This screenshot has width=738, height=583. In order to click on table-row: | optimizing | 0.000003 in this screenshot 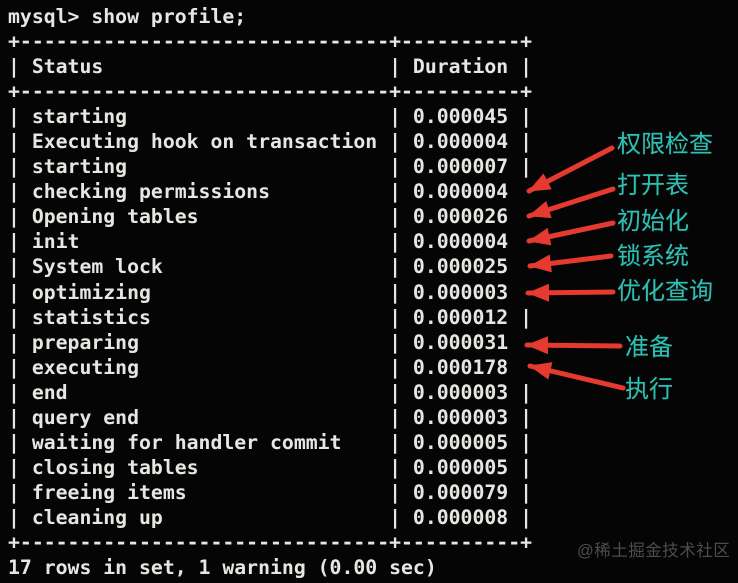, I will do `click(270, 292)`.